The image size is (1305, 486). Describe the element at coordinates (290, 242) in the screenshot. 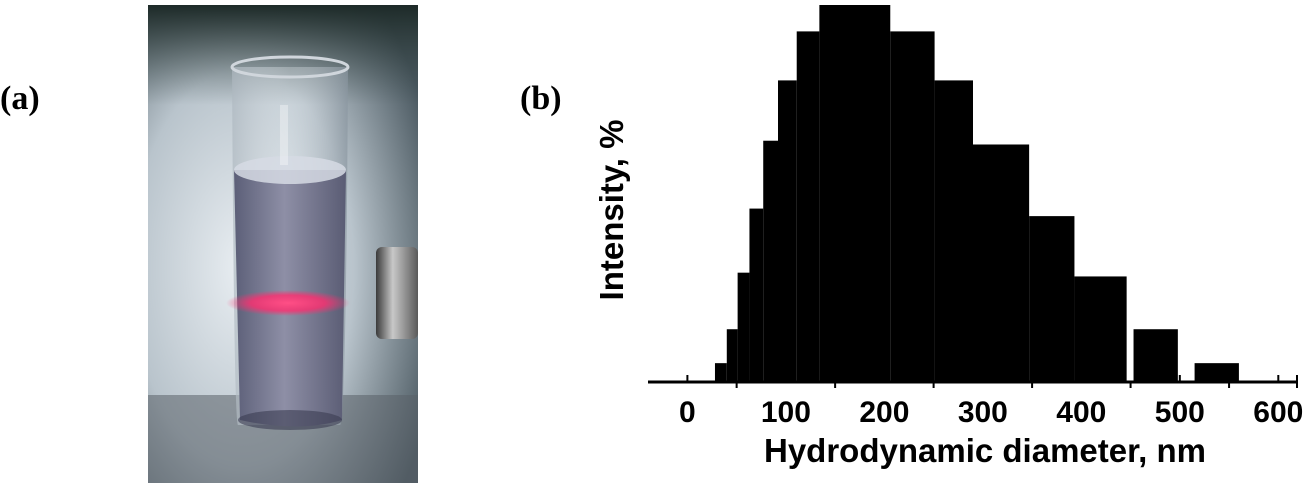

I see `vial-shape` at that location.